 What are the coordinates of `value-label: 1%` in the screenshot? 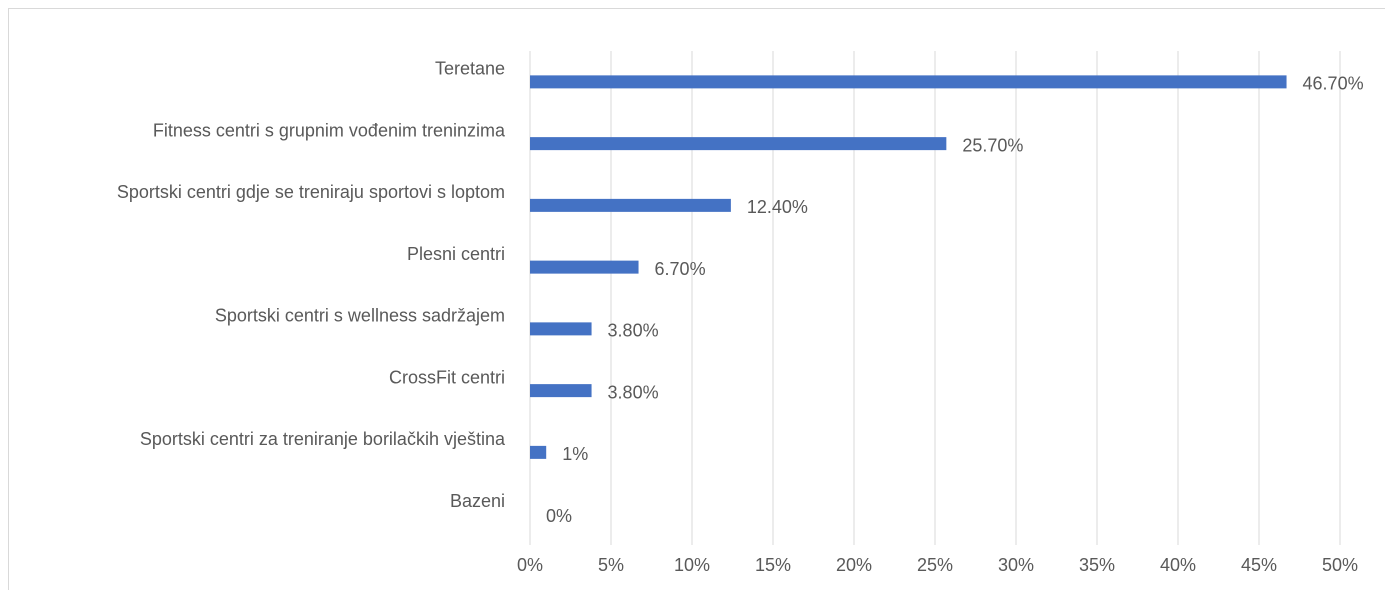 It's located at (575, 454).